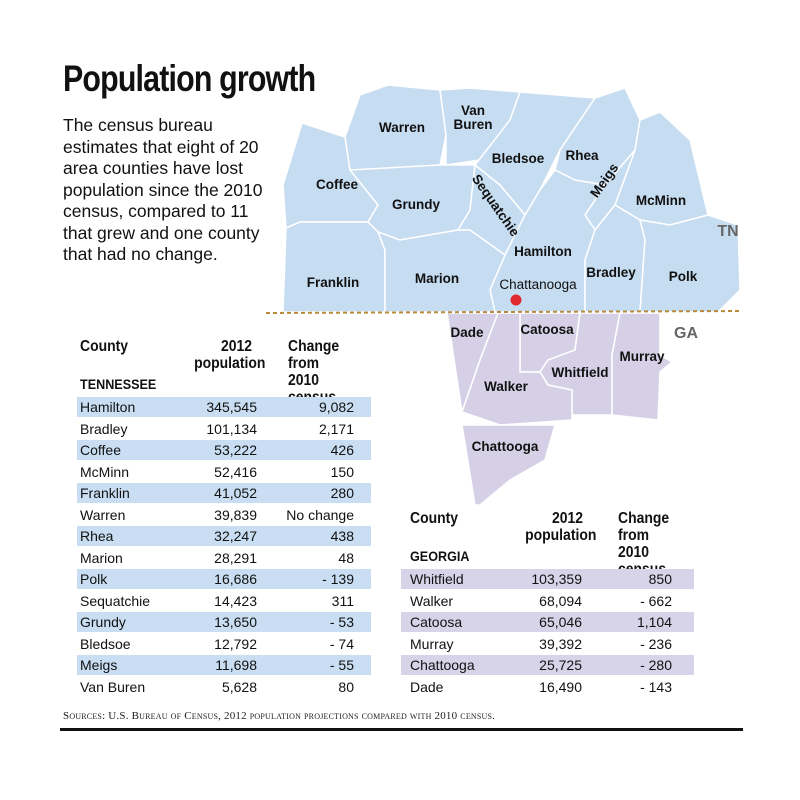 The height and width of the screenshot is (800, 800). I want to click on county-chattooga, so click(508, 465).